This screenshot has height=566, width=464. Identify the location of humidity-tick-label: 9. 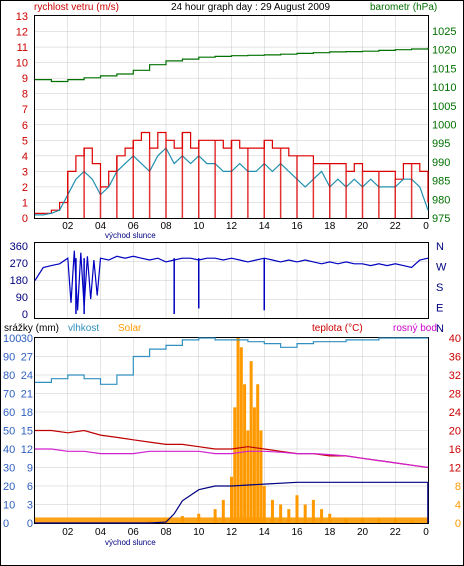
(30, 469).